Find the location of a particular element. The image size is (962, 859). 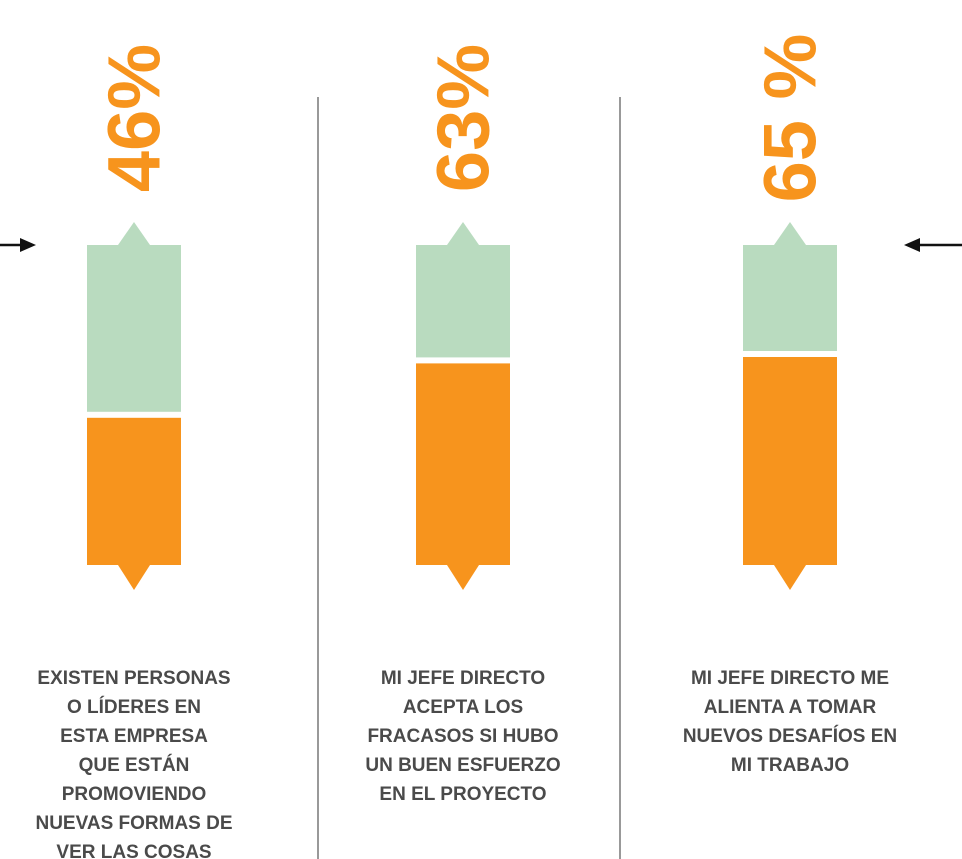

category-label: ACEPTA LOS is located at coordinates (463, 707).